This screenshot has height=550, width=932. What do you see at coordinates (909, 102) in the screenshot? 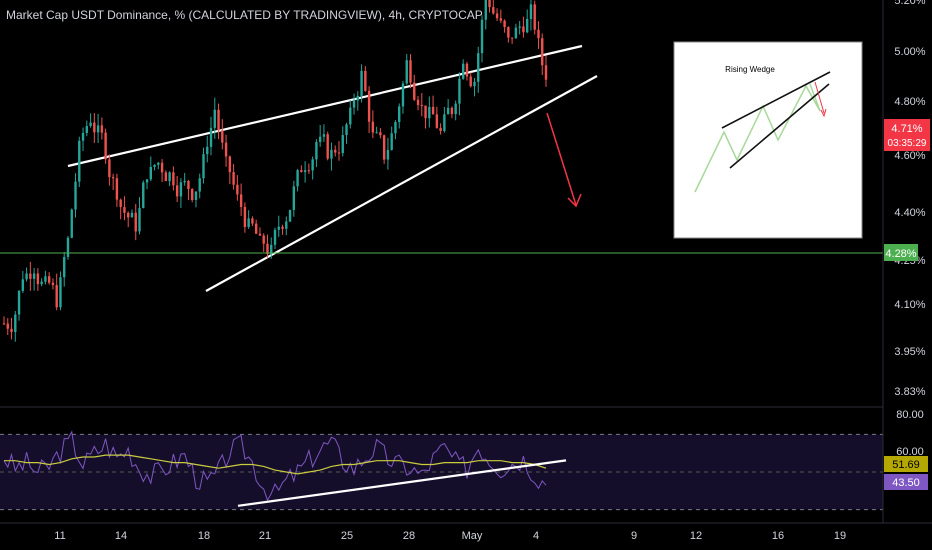
I see `price-tick-label: 4.80%` at bounding box center [909, 102].